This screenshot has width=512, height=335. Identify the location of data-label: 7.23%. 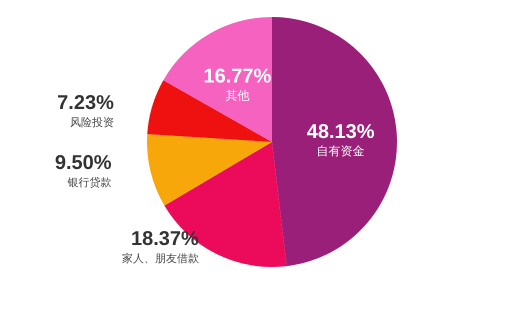
(85, 103).